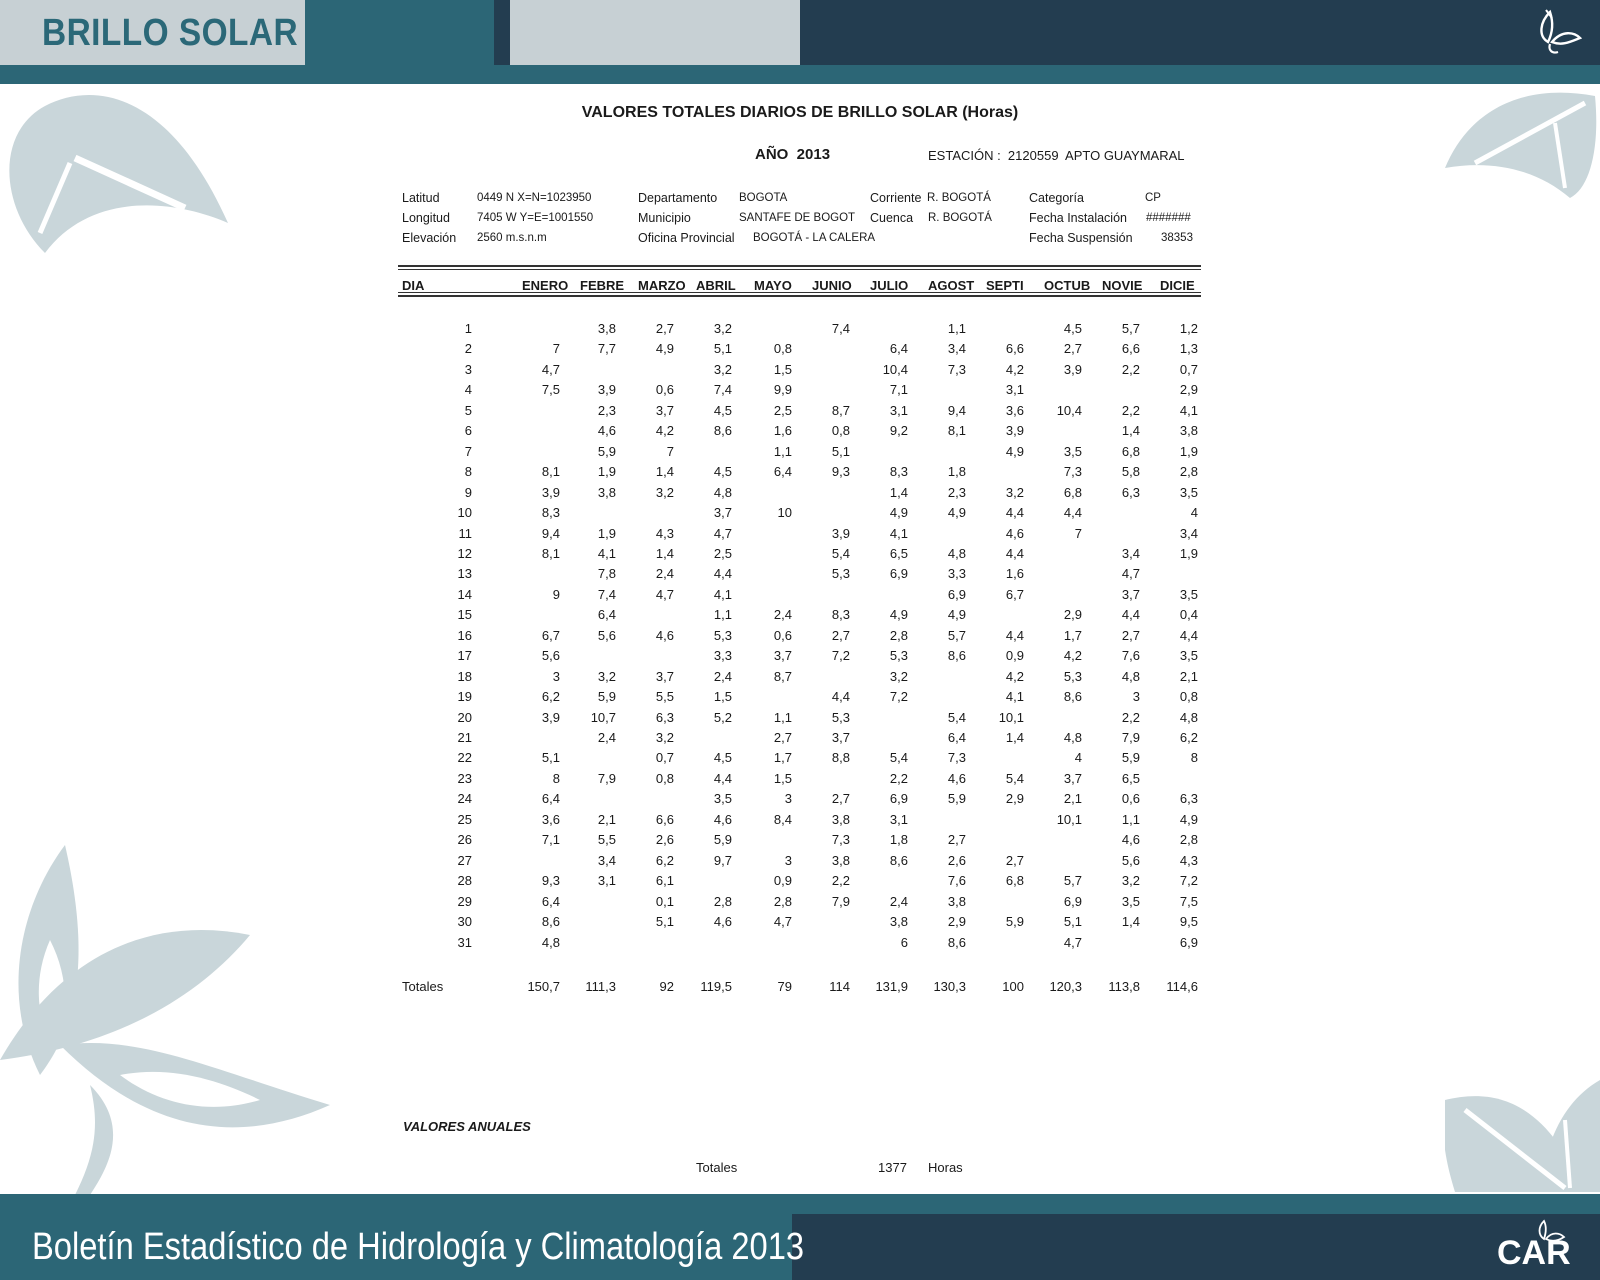 The width and height of the screenshot is (1600, 1280). What do you see at coordinates (956, 431) in the screenshot?
I see `table-cell: 8,1` at bounding box center [956, 431].